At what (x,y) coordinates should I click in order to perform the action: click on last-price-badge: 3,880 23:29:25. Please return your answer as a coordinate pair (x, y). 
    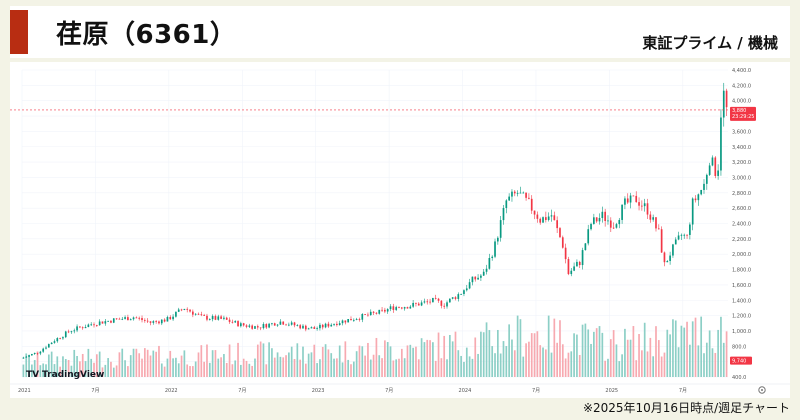
    Looking at the image, I should click on (743, 113).